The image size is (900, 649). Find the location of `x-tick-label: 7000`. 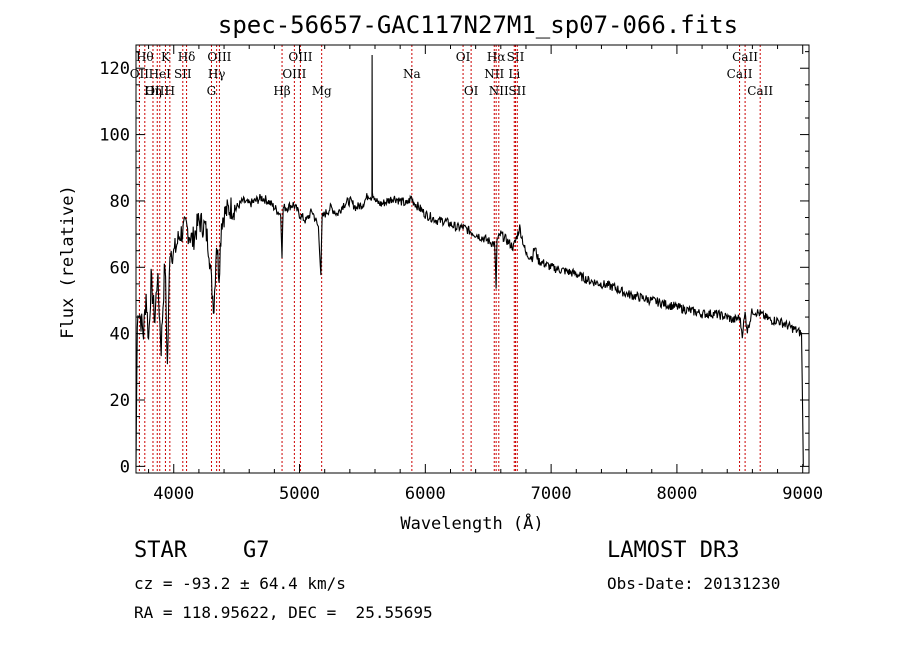

x-tick-label: 7000 is located at coordinates (551, 494).